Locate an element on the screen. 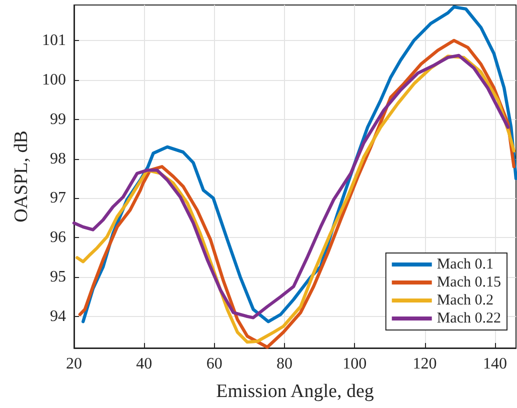 The width and height of the screenshot is (517, 408). y-tick-label: 97 is located at coordinates (58, 198).